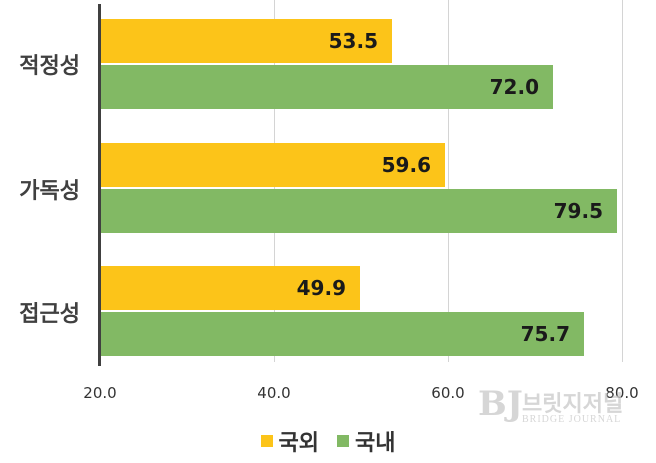 This screenshot has width=656, height=463. I want to click on x-tick-20: 20.0, so click(100, 393).